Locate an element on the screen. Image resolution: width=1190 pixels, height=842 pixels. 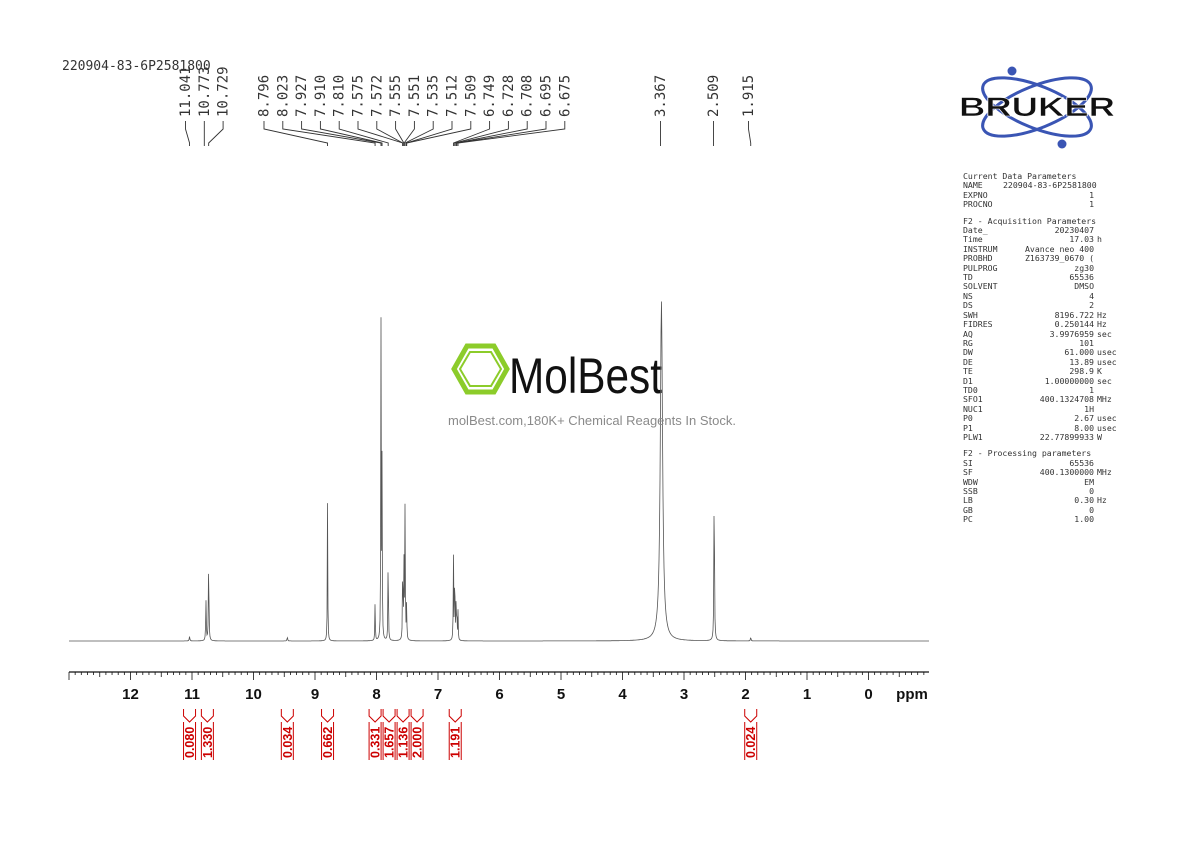
peak-label: 6.675 is located at coordinates (565, 96).